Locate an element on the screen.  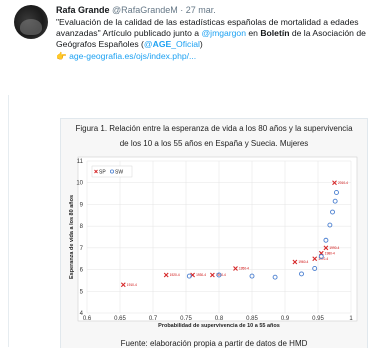
sp-point: 1910-4 is located at coordinates (128, 285).